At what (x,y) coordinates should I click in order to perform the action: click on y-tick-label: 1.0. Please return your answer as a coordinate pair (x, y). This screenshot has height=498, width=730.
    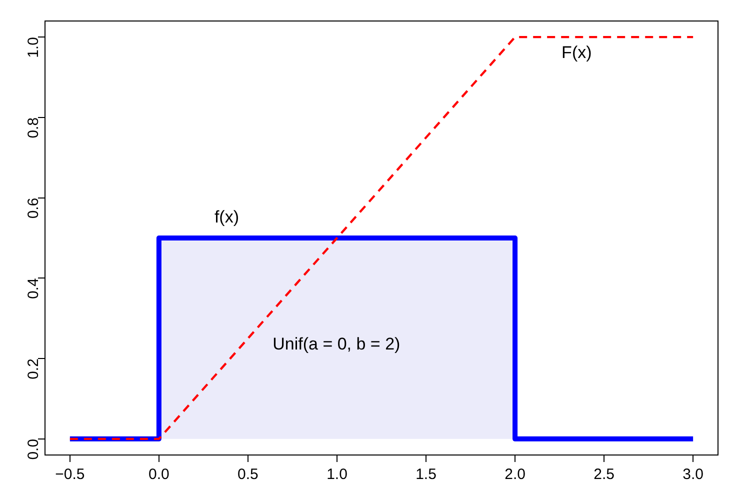
    Looking at the image, I should click on (33, 47).